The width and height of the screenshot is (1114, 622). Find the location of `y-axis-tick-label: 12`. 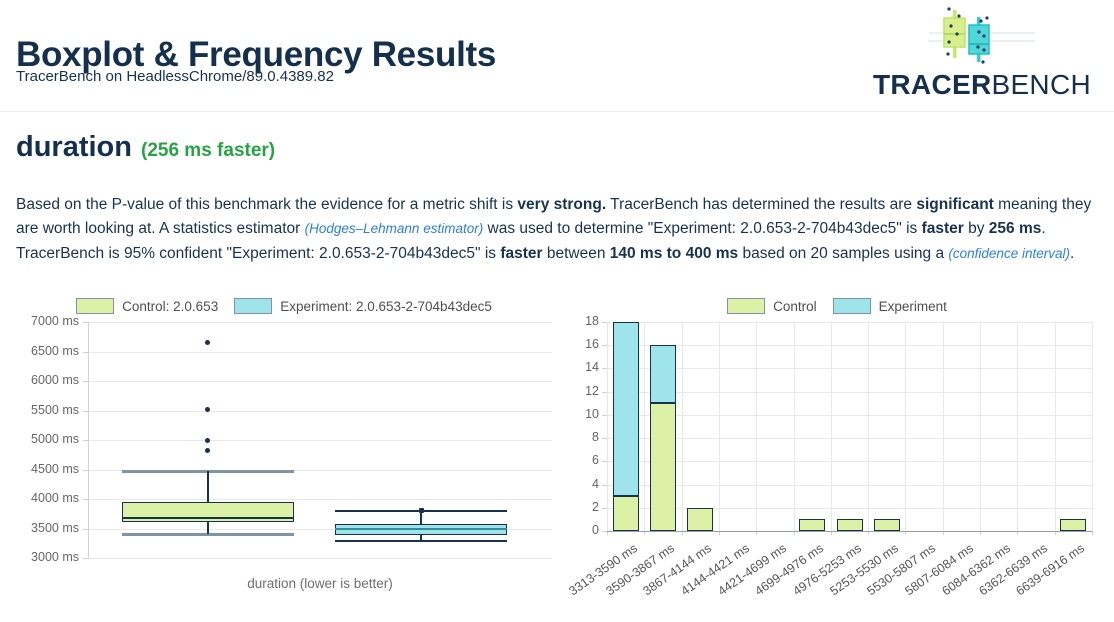

y-axis-tick-label: 12 is located at coordinates (592, 390).